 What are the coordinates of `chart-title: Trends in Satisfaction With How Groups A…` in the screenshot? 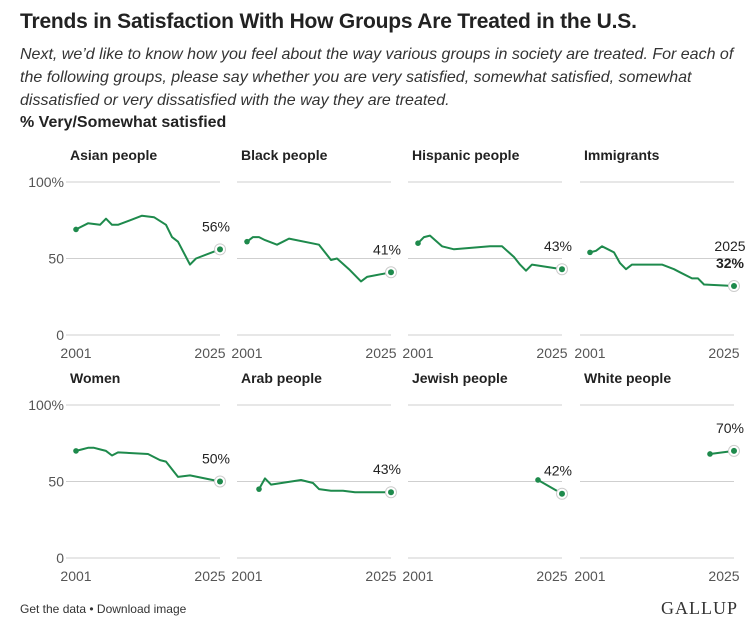 It's located at (328, 21).